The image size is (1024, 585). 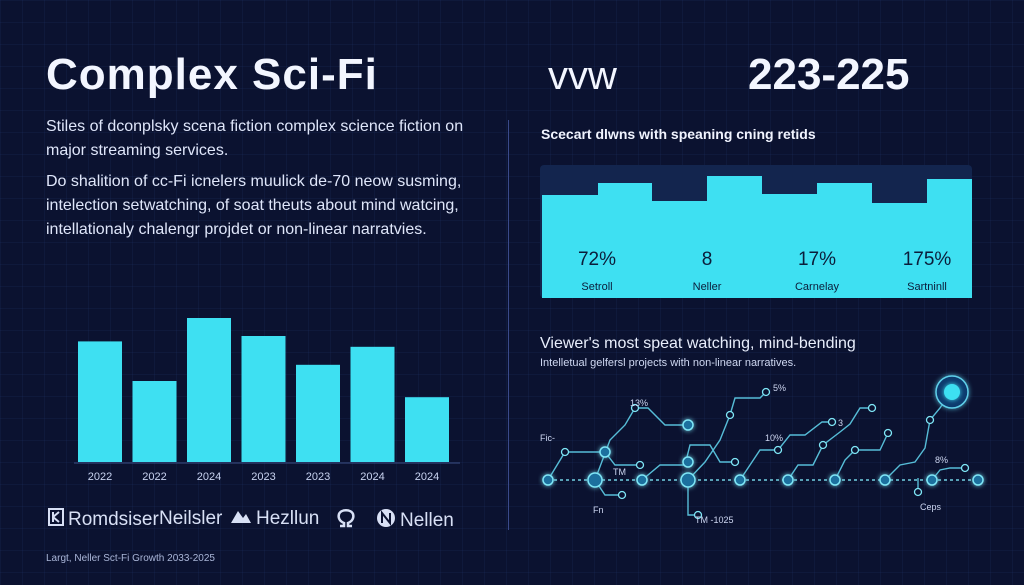 I want to click on network-links, so click(x=762, y=452).